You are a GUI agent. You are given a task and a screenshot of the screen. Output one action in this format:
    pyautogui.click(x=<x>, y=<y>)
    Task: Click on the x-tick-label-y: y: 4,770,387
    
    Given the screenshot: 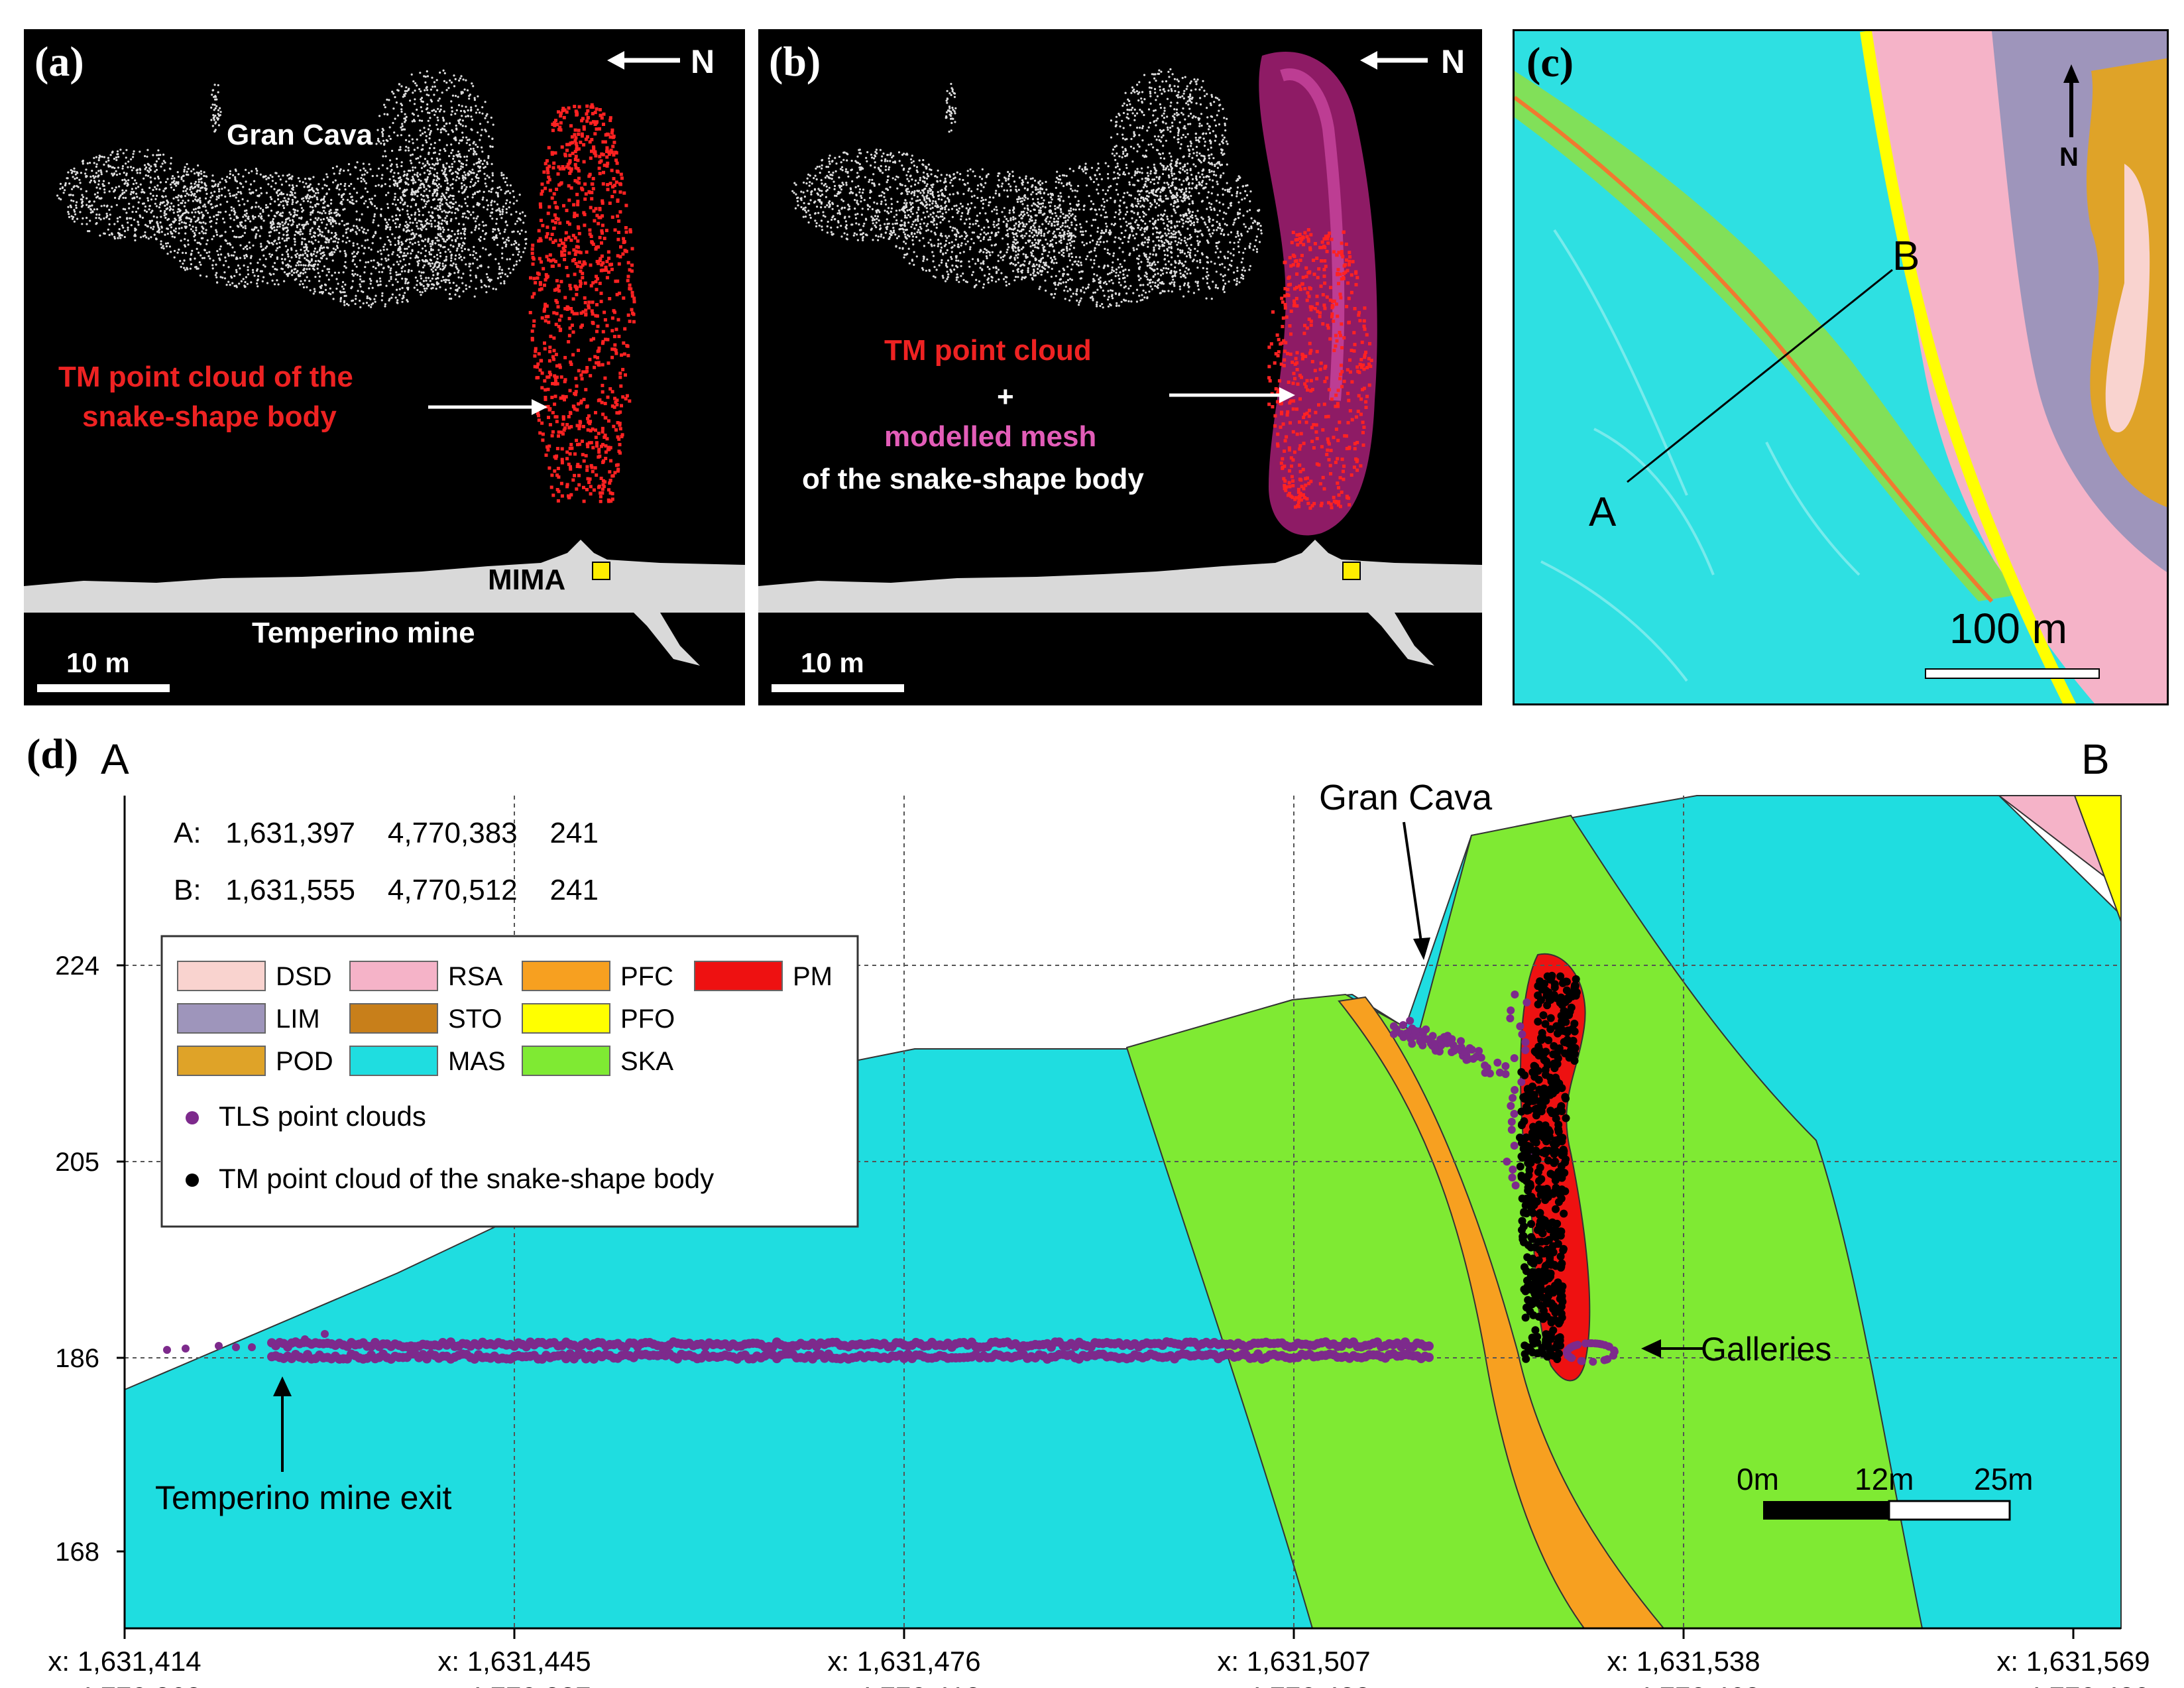 What is the action you would take?
    pyautogui.click(x=514, y=1684)
    